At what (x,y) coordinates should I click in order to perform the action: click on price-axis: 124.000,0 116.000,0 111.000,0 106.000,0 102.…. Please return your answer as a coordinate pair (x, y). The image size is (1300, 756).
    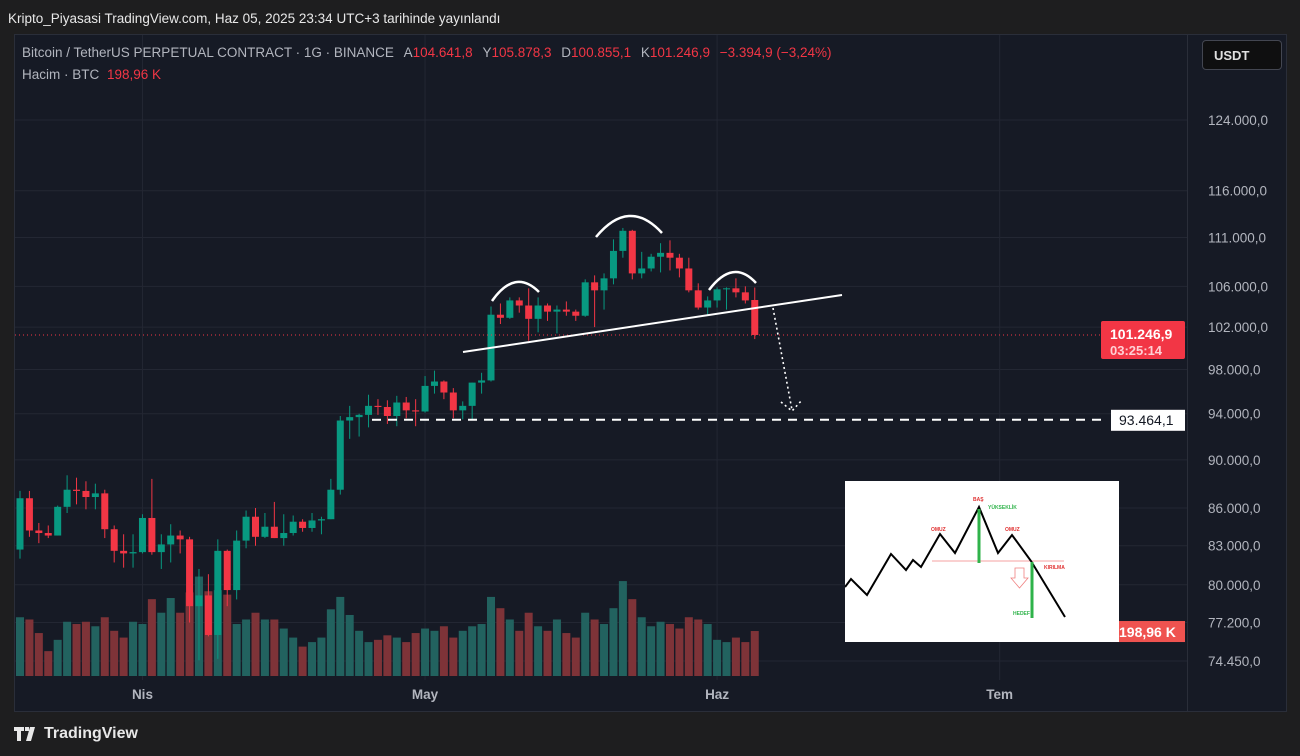
    Looking at the image, I should click on (1238, 391).